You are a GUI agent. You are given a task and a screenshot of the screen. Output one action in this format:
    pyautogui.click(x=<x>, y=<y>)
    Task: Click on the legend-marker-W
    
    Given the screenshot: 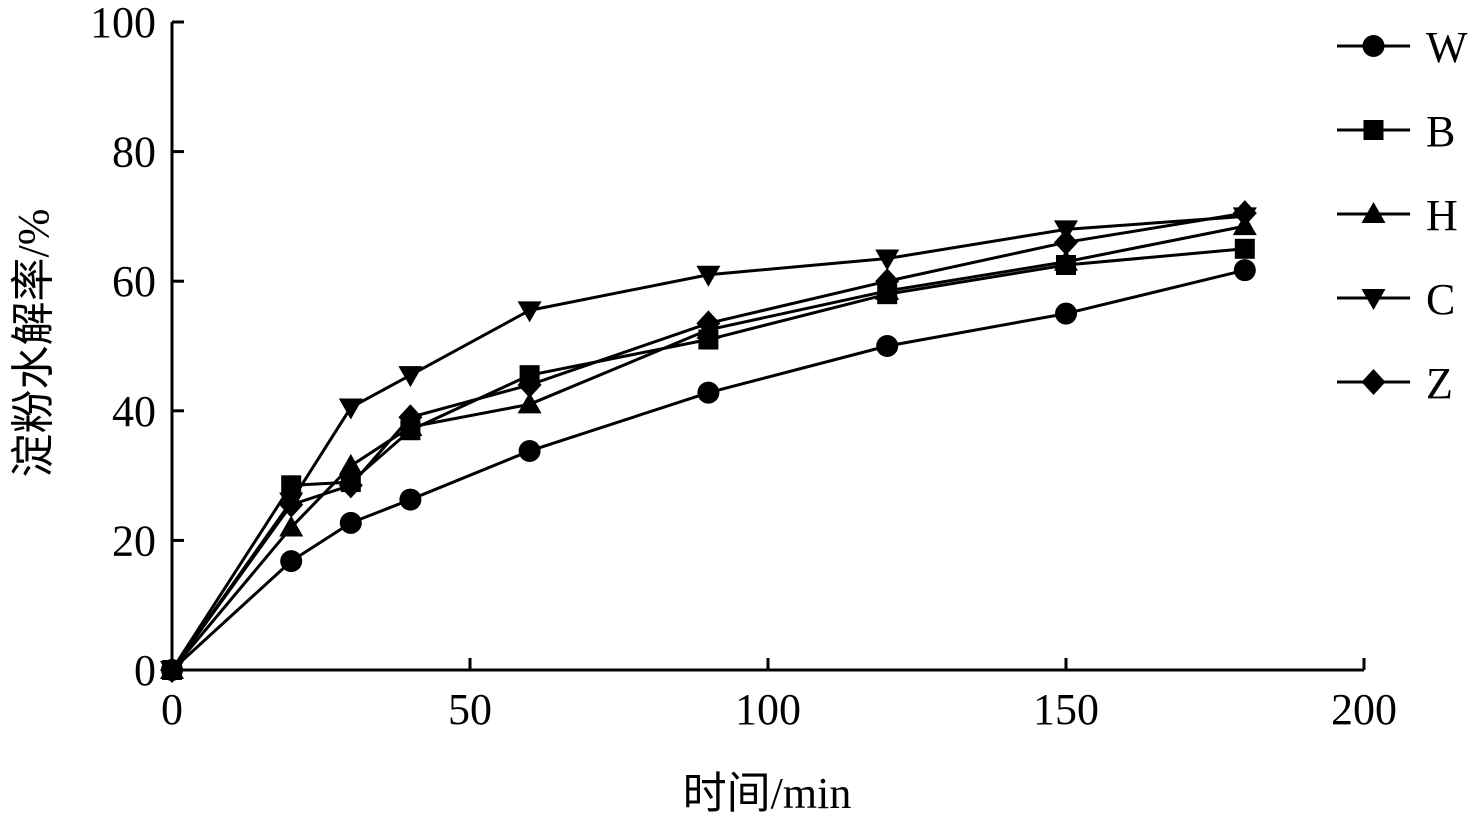 What is the action you would take?
    pyautogui.click(x=1373, y=46)
    